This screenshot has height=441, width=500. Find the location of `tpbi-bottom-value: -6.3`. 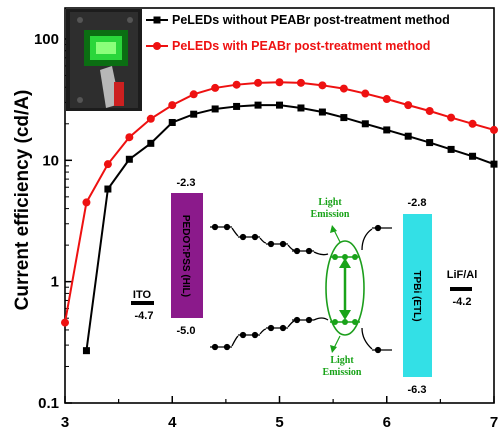

tpbi-bottom-value: -6.3 is located at coordinates (417, 390).